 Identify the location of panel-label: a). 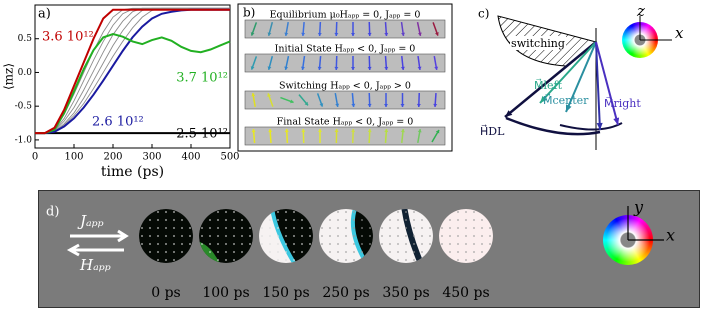
(44, 14).